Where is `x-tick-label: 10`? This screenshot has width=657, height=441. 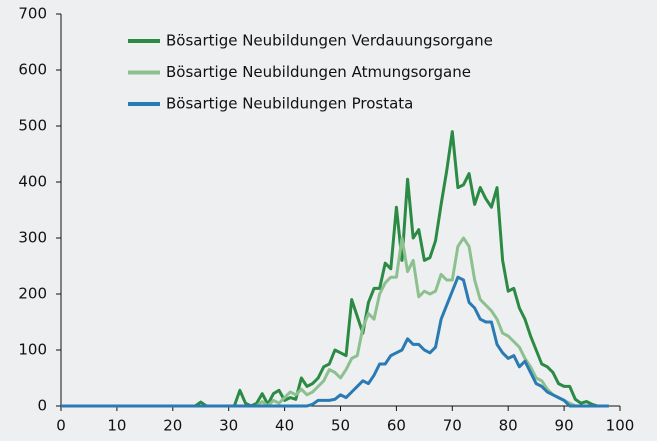
x-tick-label: 10 is located at coordinates (116, 426).